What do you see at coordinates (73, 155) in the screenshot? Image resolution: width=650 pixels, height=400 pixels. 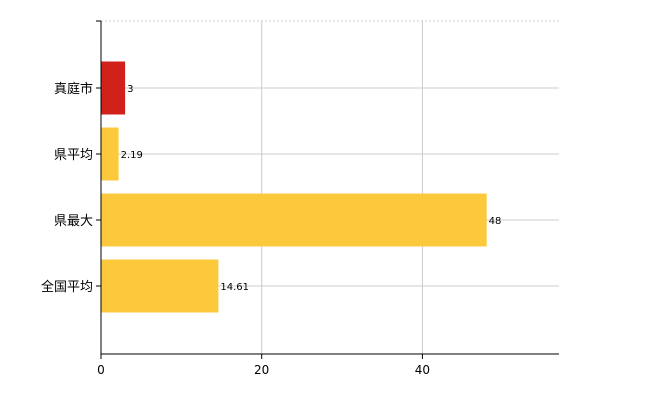 I see `category-label-1: 県平均` at bounding box center [73, 155].